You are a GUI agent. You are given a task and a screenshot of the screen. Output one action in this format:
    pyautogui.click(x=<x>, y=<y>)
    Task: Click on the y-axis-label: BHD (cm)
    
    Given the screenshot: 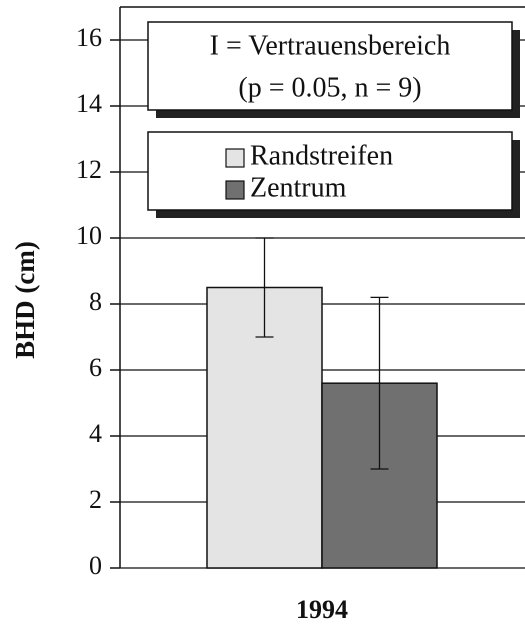 What is the action you would take?
    pyautogui.click(x=25, y=300)
    